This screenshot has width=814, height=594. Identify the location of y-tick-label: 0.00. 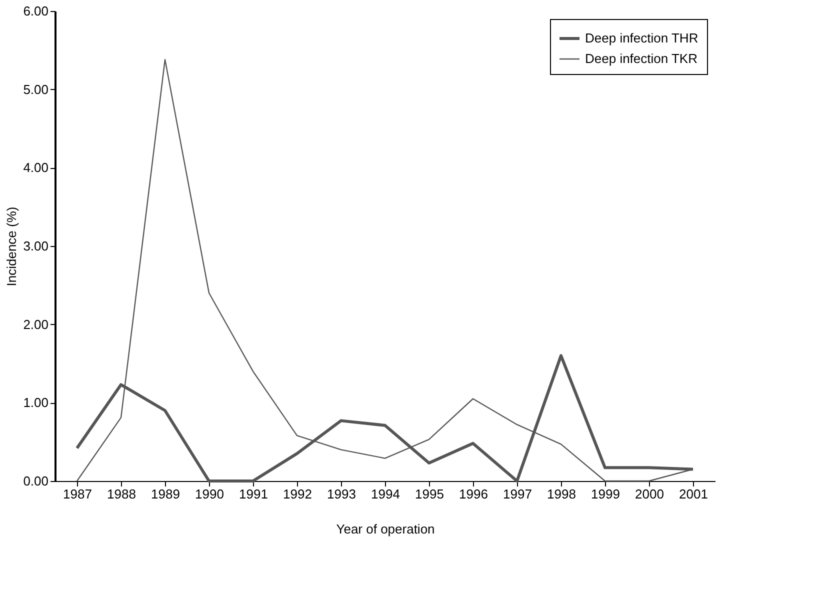
(35, 481).